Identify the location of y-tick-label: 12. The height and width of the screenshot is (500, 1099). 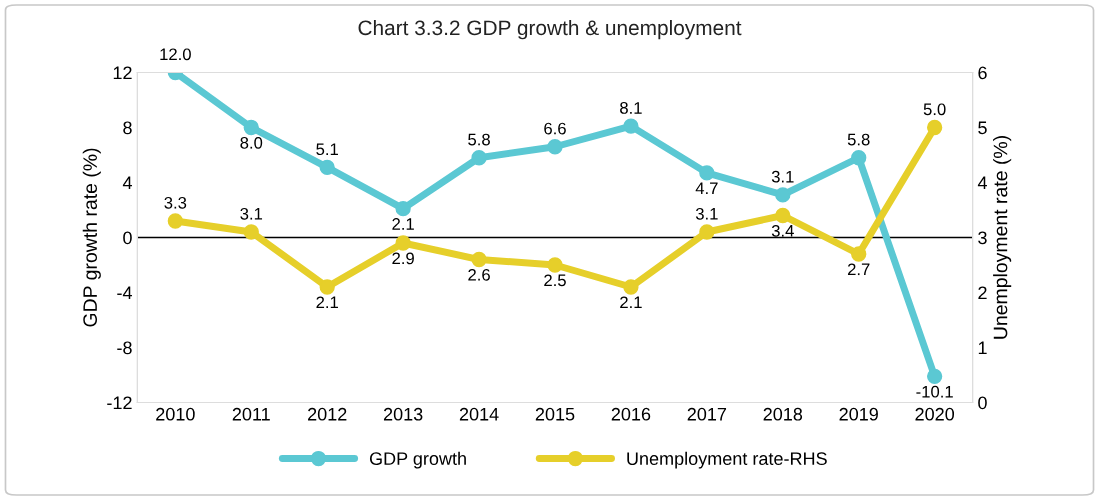
(122, 73).